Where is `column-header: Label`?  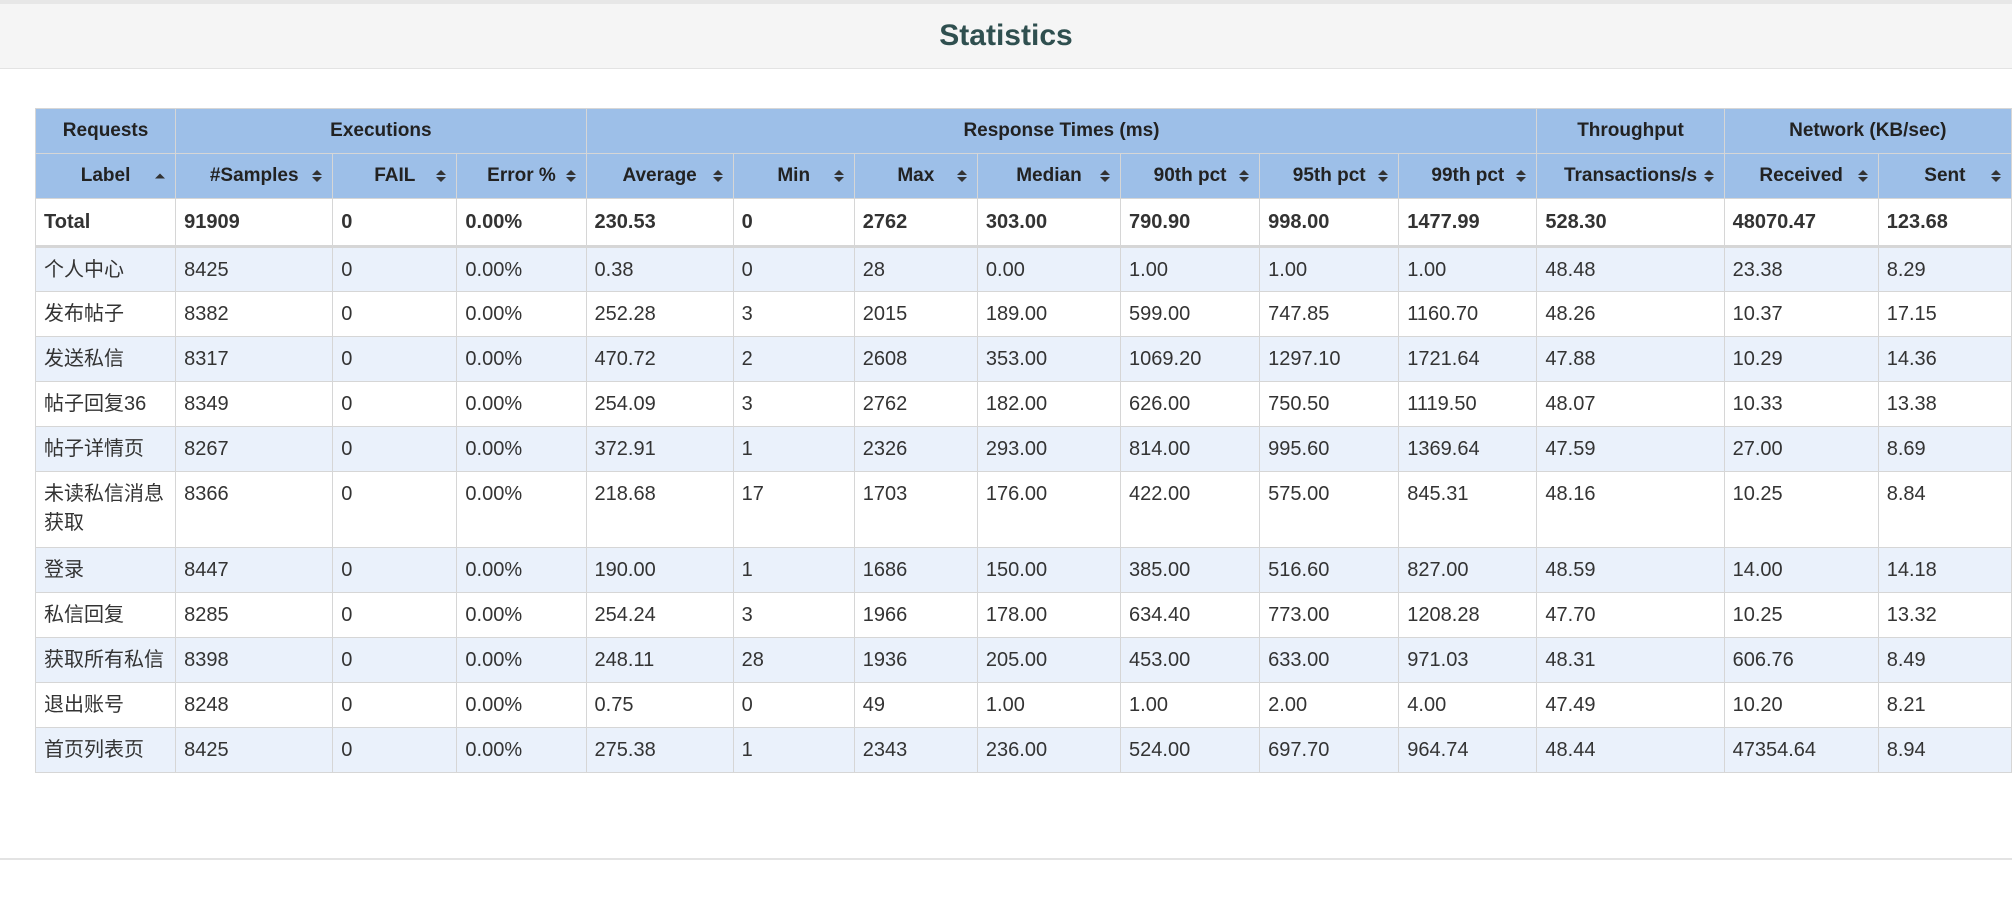
column-header: Label is located at coordinates (105, 176).